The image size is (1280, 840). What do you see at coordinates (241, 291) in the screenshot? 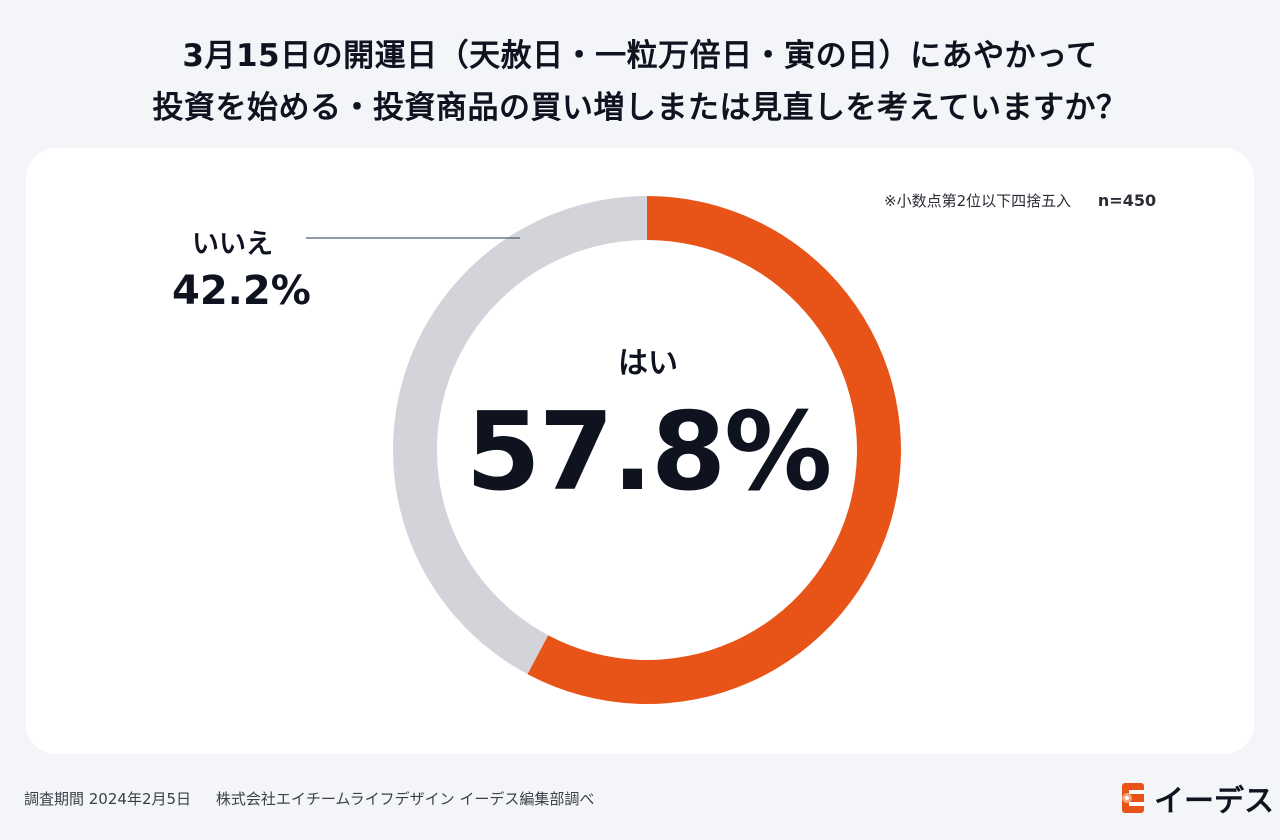
I see `no-slice-value: 42.2%` at bounding box center [241, 291].